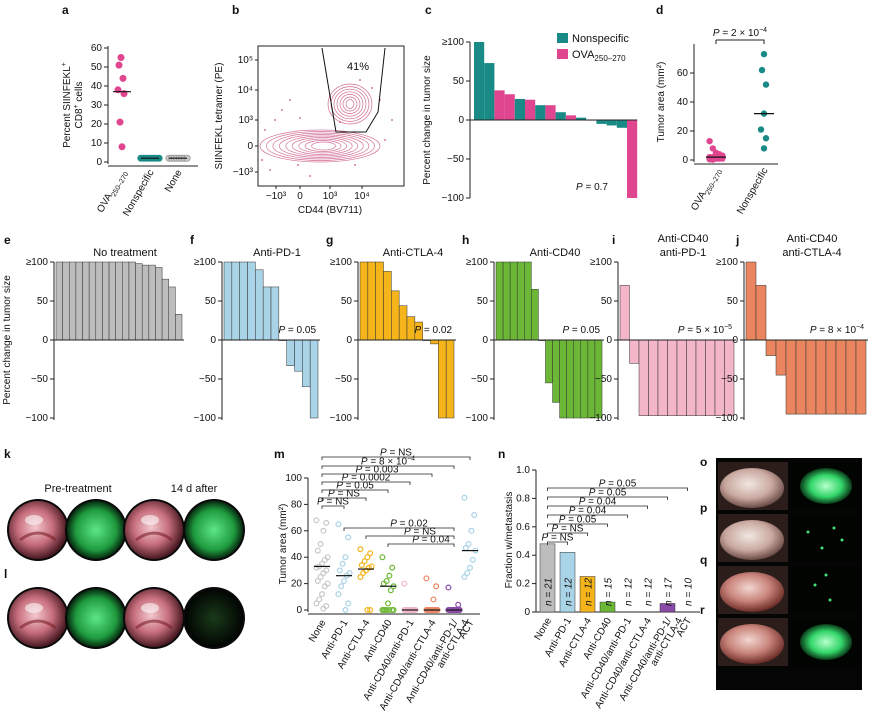  I want to click on m-ytick-label: 40, so click(297, 557).